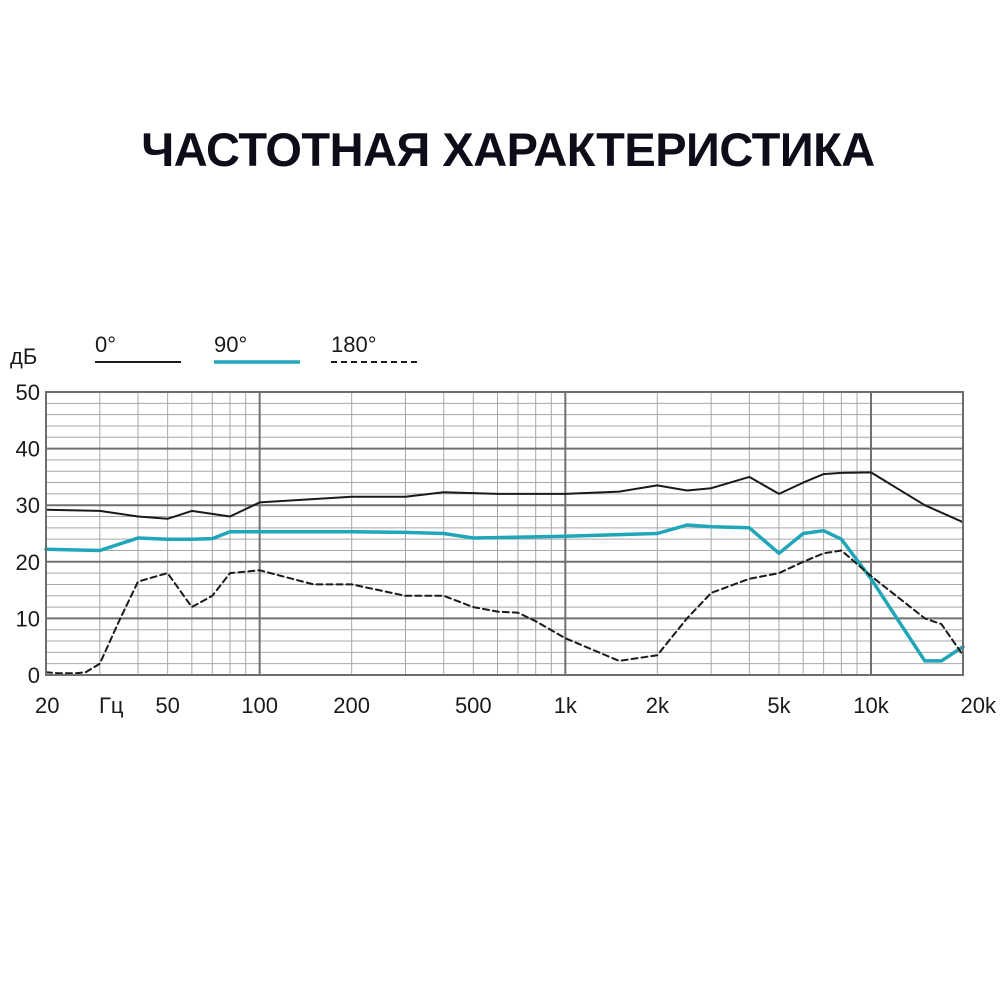  What do you see at coordinates (34, 675) in the screenshot?
I see `y-tick-label: 0` at bounding box center [34, 675].